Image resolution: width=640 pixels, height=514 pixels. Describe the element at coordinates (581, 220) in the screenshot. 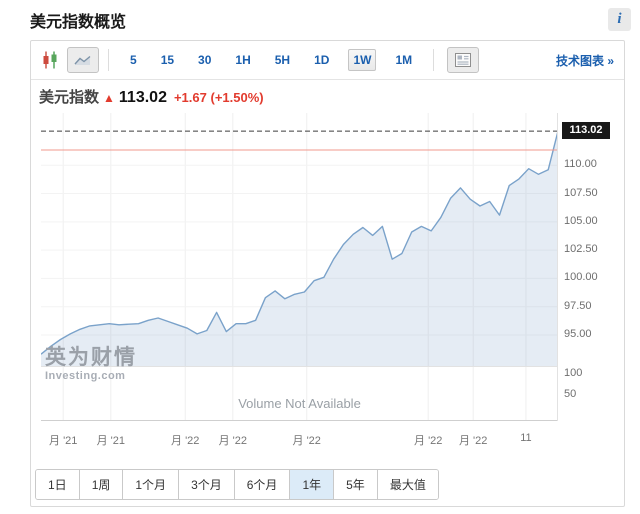

I see `y-tick-label: 105.00` at that location.